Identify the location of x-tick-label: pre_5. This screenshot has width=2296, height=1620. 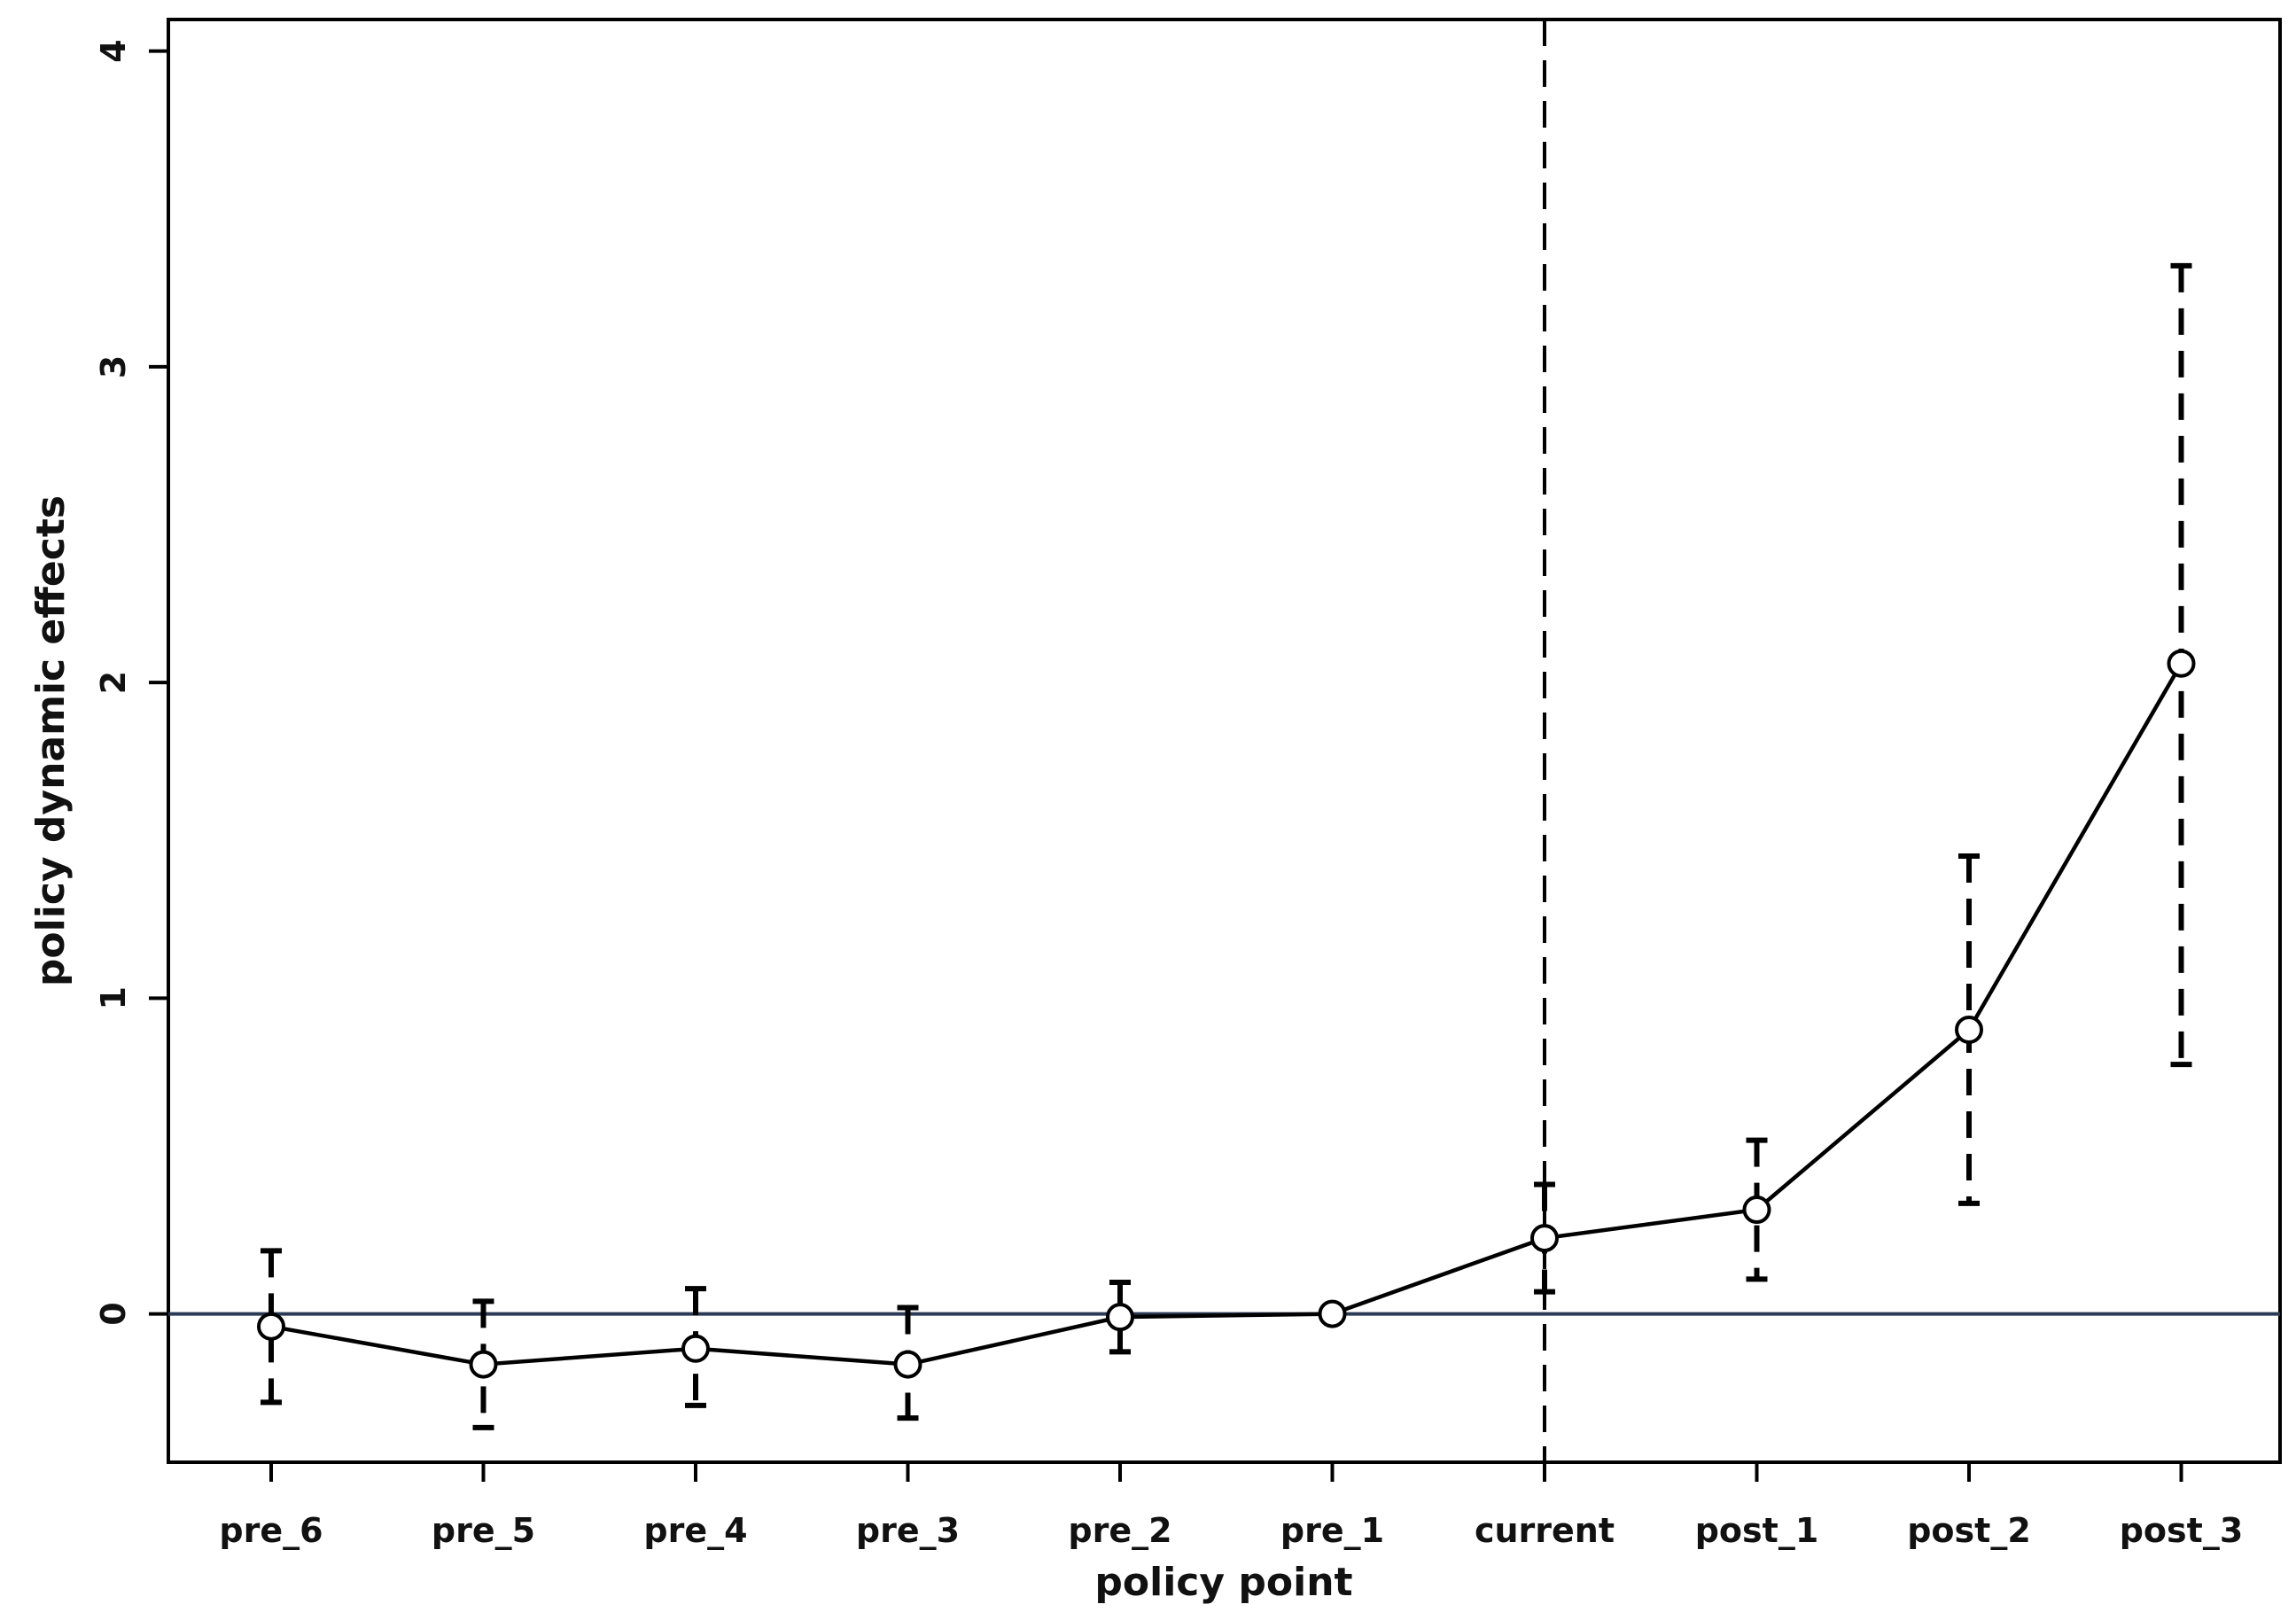
(483, 1530).